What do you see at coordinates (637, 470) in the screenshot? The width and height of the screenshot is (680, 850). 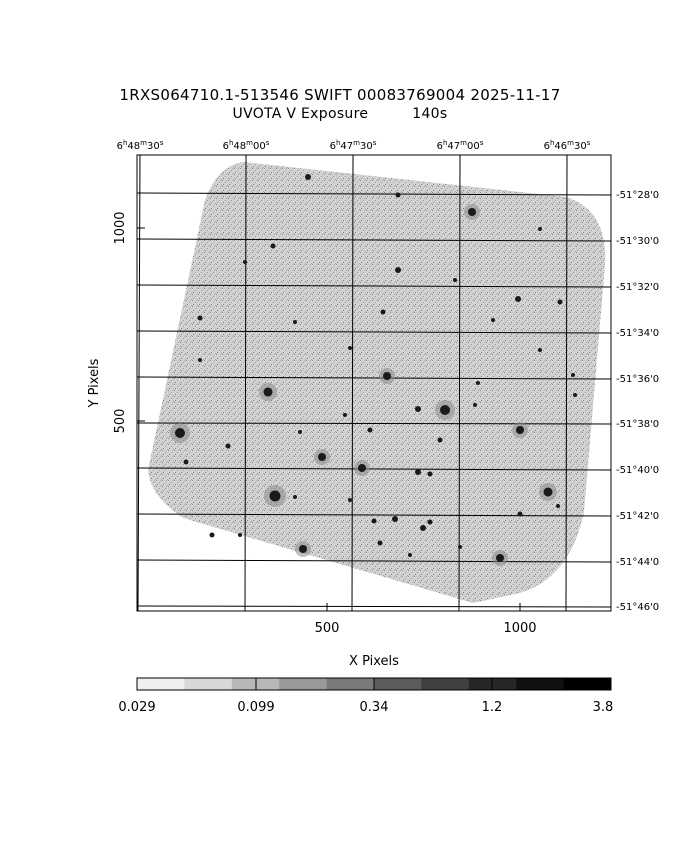 I see `dec-tick-label: -51°40'0` at bounding box center [637, 470].